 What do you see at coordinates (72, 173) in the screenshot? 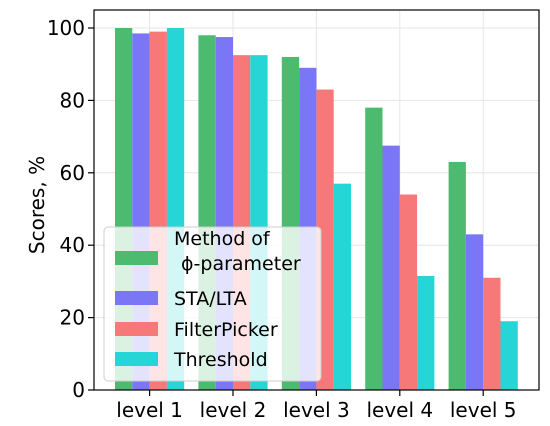
I see `y-tick-label: 60` at bounding box center [72, 173].